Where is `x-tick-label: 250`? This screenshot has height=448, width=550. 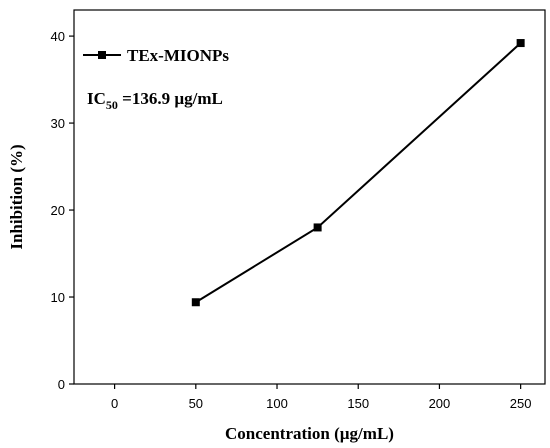
x-tick-label: 250 is located at coordinates (521, 403).